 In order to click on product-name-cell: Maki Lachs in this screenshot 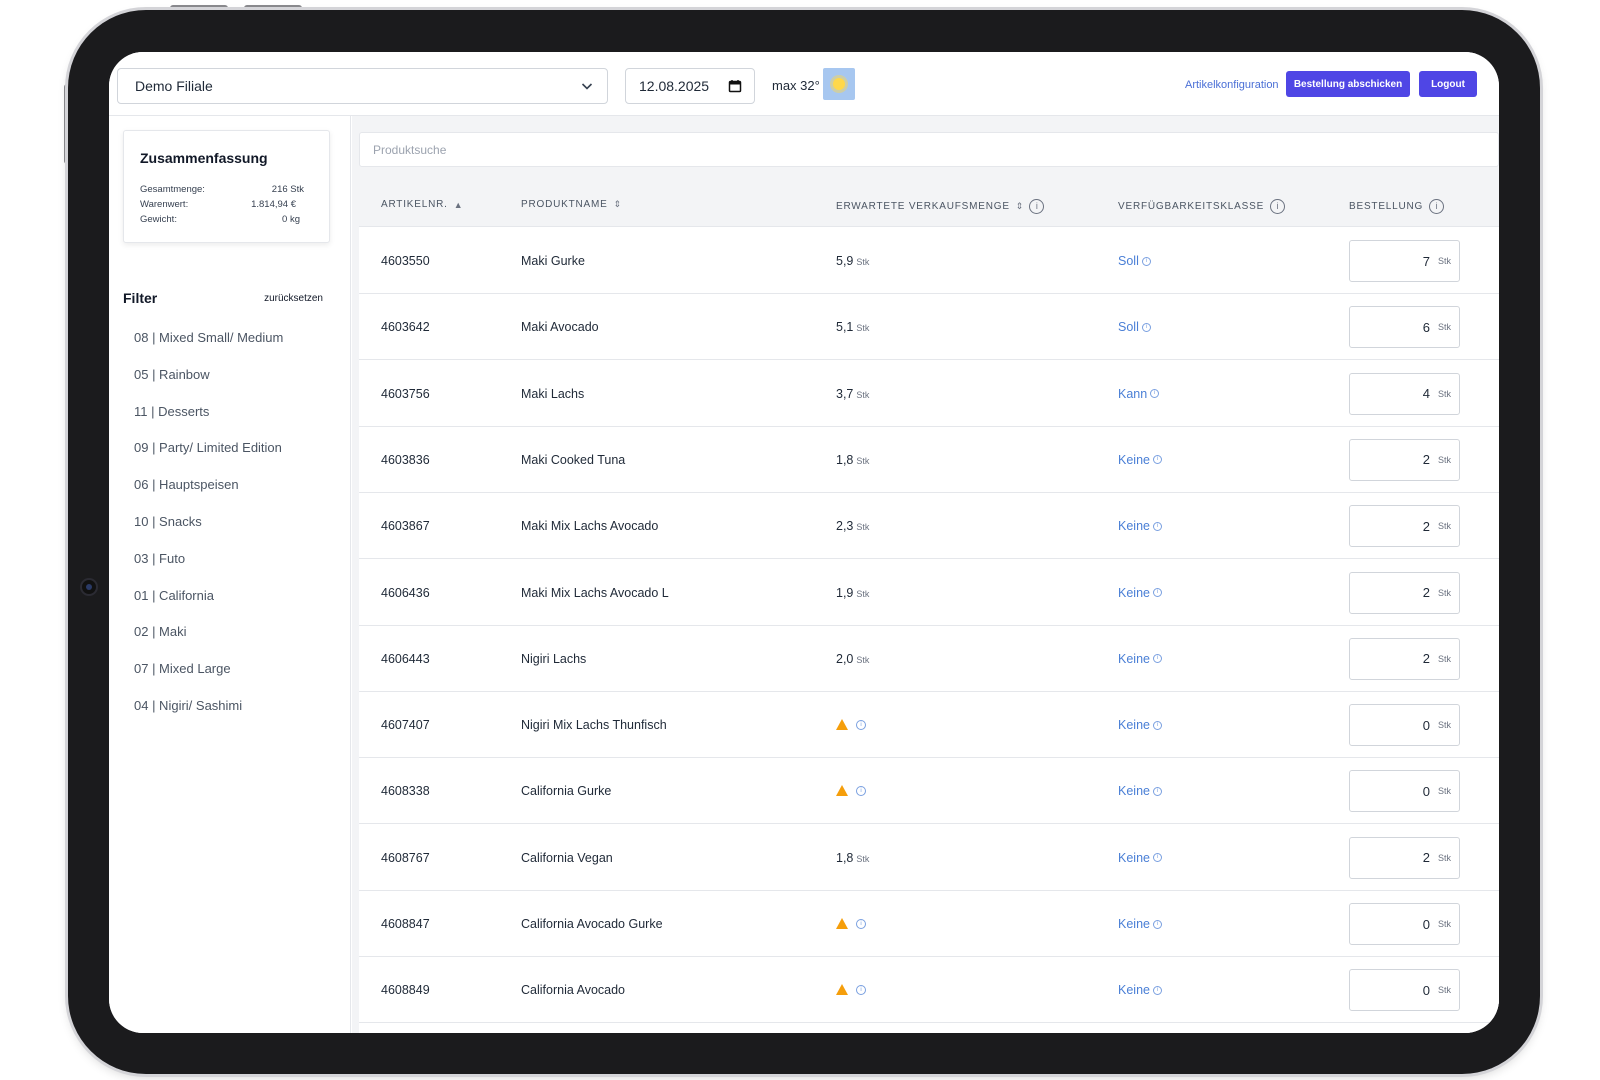, I will do `click(553, 393)`.